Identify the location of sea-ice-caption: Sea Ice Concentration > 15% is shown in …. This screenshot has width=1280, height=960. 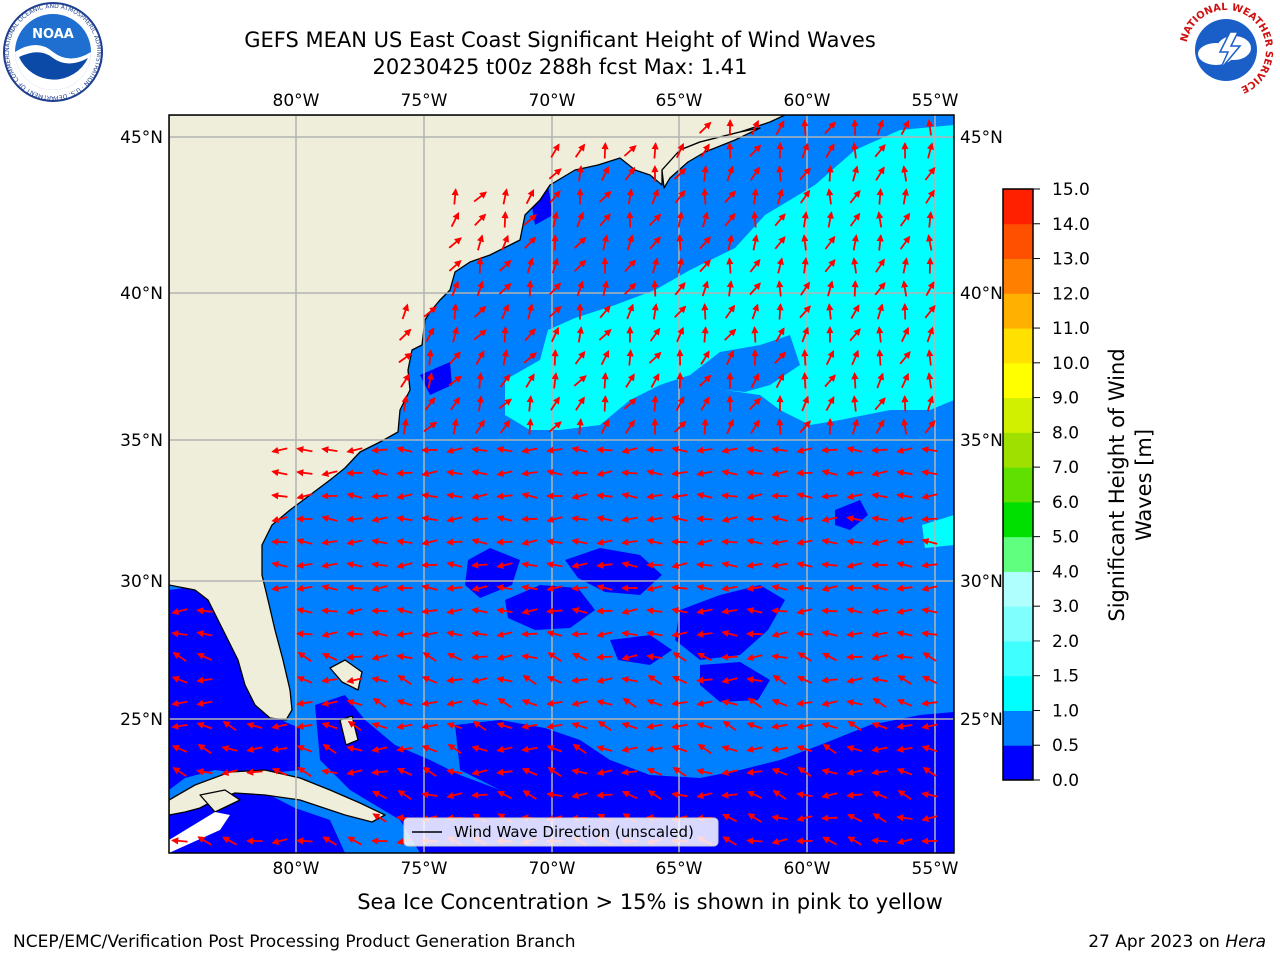
(650, 902).